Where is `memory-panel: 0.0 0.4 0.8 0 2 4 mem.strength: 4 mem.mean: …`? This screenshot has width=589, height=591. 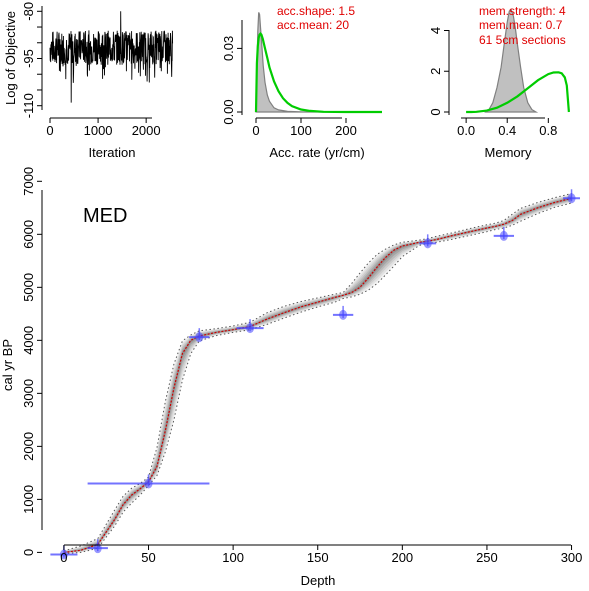
memory-panel: 0.0 0.4 0.8 0 2 4 mem.strength: 4 mem.mean: … is located at coordinates (499, 82).